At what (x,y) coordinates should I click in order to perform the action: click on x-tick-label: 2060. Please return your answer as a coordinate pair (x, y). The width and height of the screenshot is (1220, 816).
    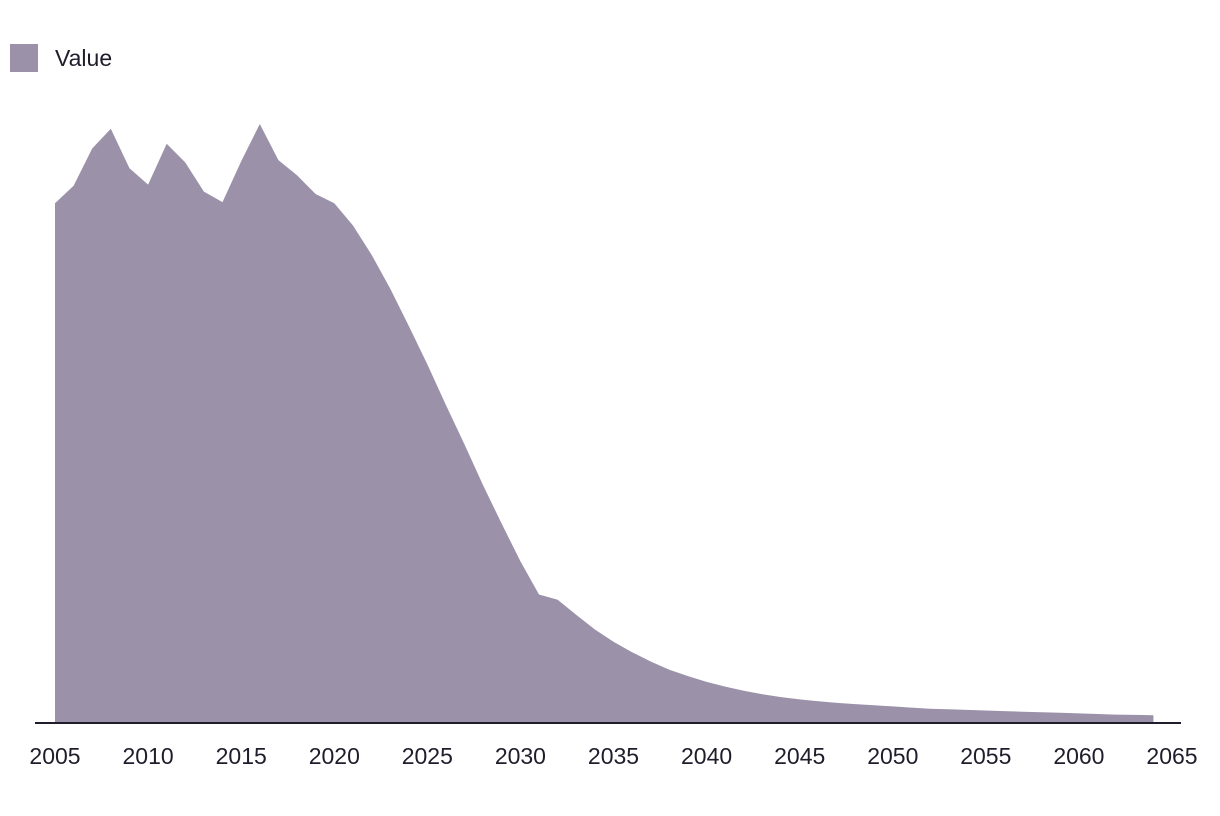
    Looking at the image, I should click on (1078, 756).